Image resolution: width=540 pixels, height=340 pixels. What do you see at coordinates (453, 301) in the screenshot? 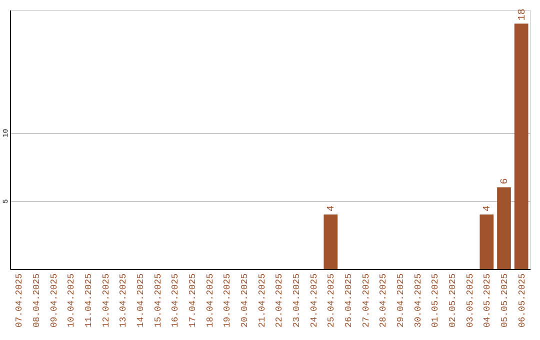
I see `x-tick-label: 02.05.2025` at bounding box center [453, 301].